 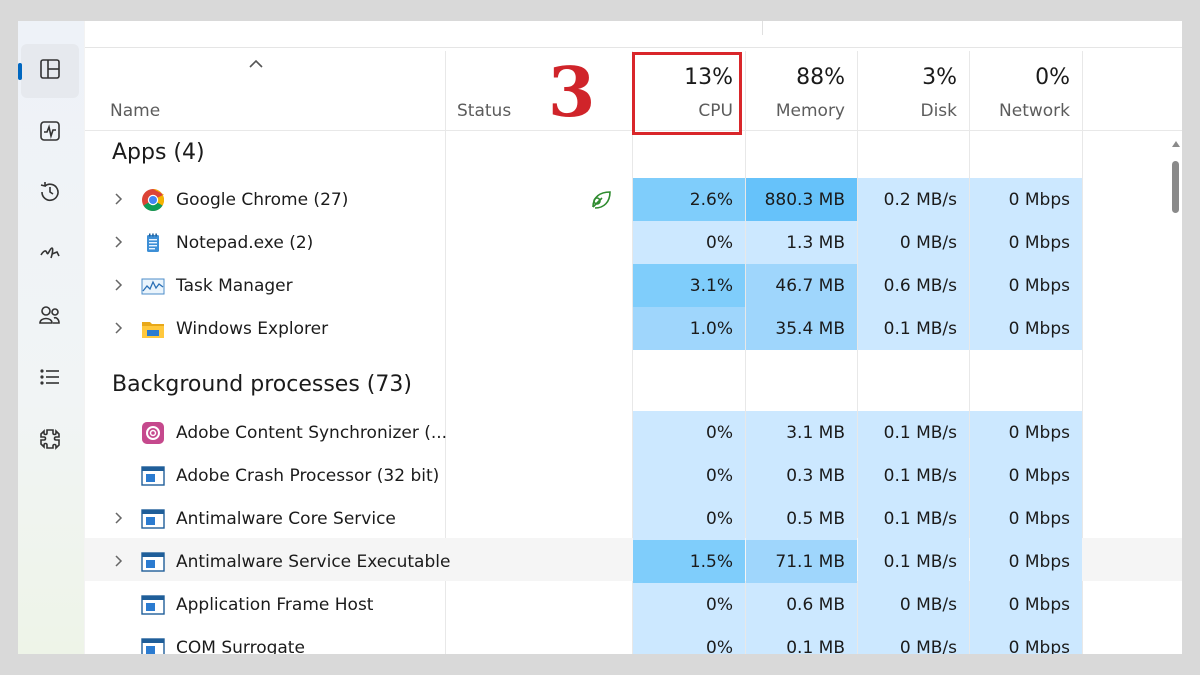 I want to click on toolbar-divider, so click(x=762, y=28).